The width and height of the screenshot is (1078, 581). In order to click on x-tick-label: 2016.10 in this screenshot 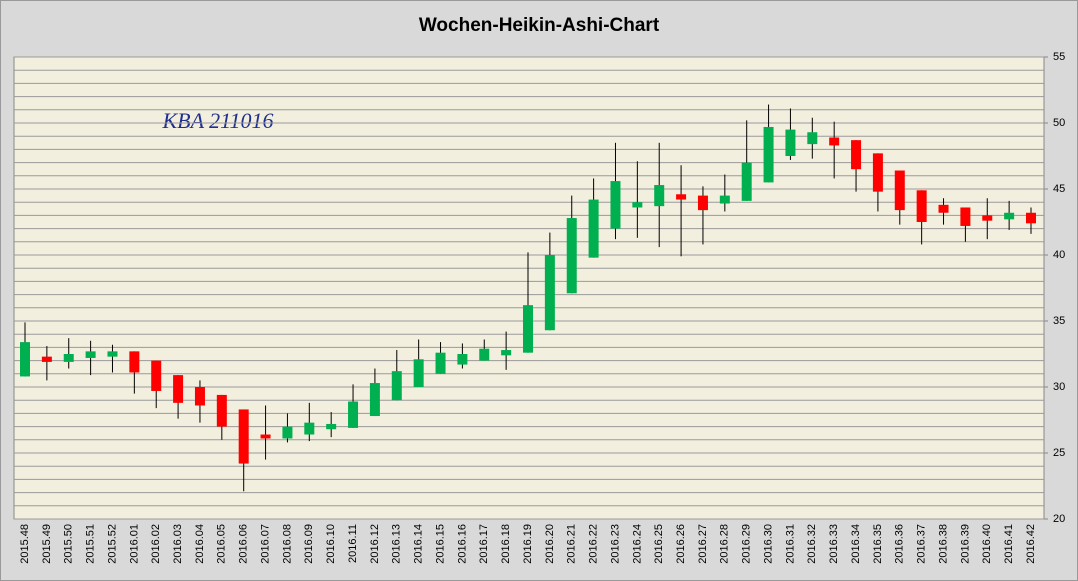, I will do `click(331, 544)`.